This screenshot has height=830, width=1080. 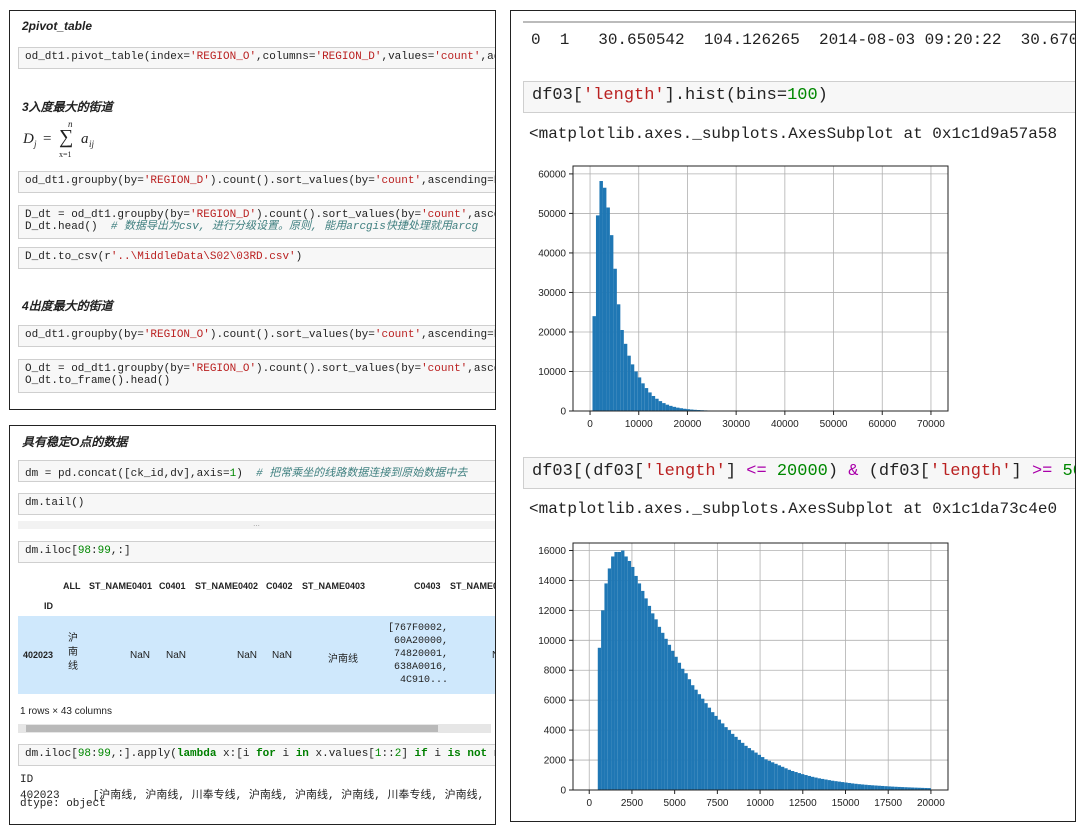 I want to click on x-tick-label: 12500, so click(x=803, y=803).